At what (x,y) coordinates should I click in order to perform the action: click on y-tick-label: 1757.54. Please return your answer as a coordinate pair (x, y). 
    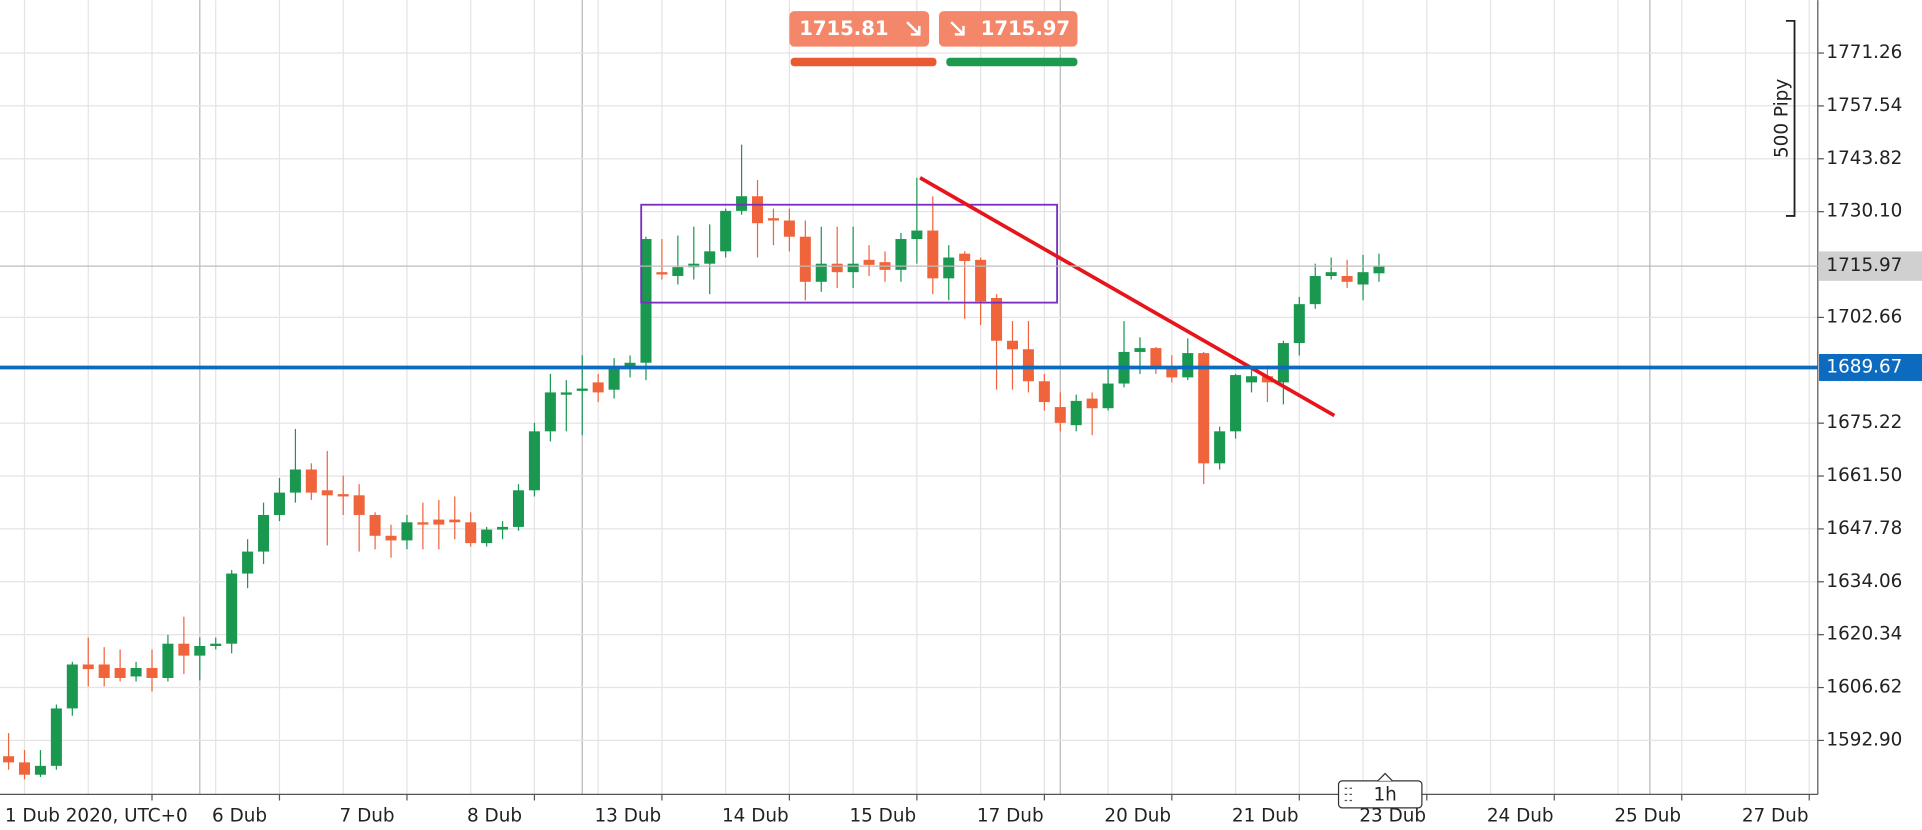
    Looking at the image, I should click on (1864, 105).